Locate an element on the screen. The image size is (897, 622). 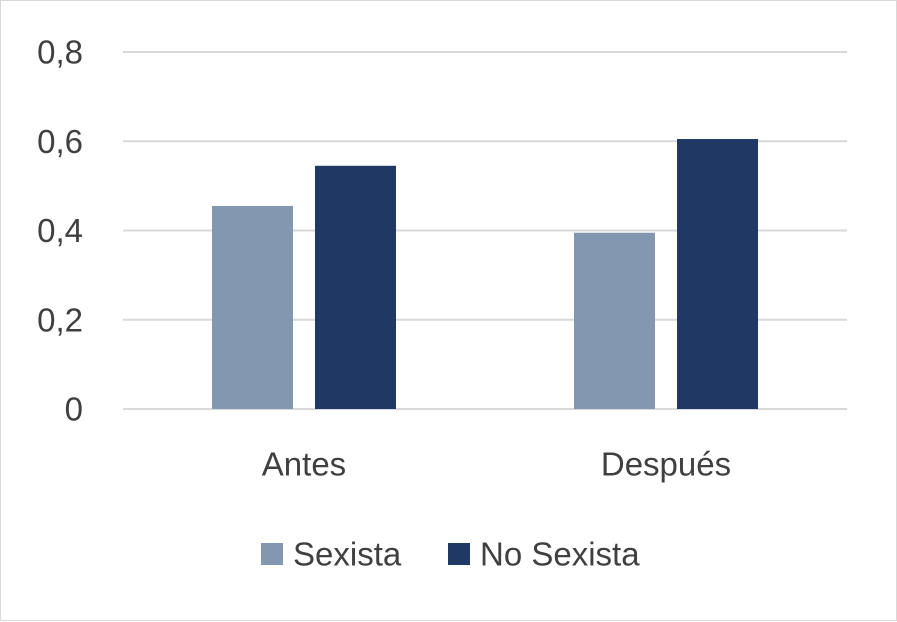
y-tick-label: 0,6 is located at coordinates (60, 141).